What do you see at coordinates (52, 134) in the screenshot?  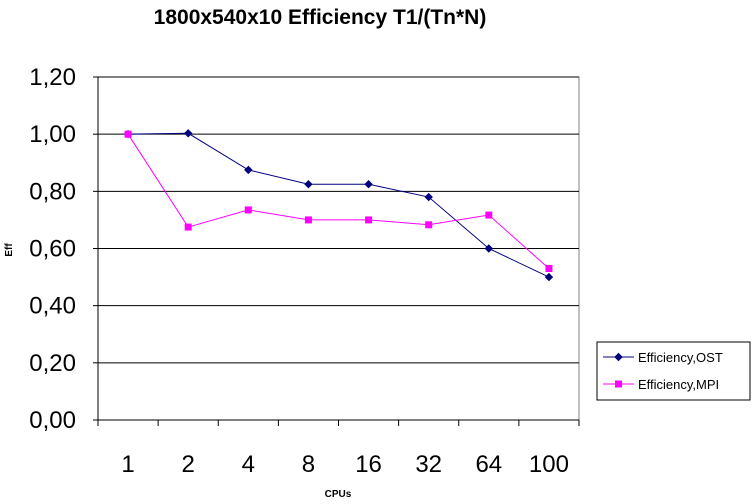 I see `y-tick-label: 1,00` at bounding box center [52, 134].